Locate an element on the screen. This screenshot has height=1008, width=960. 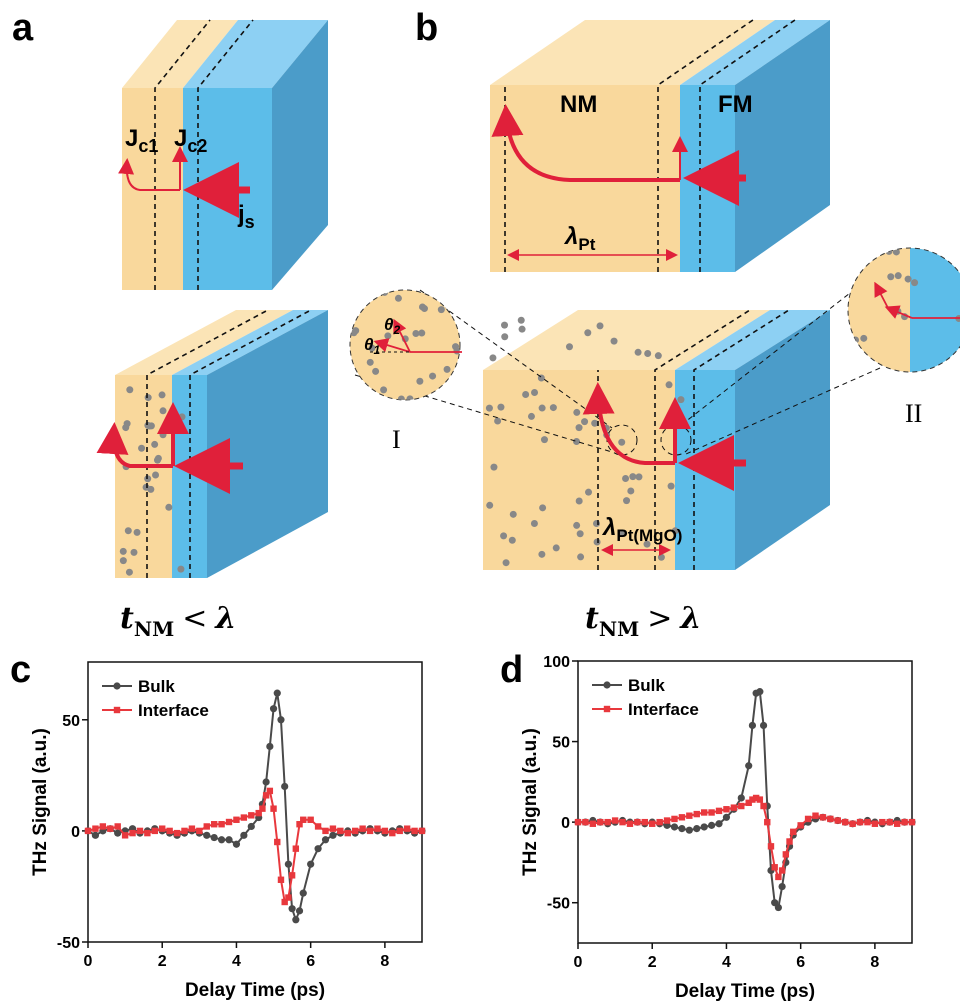
subscript: s is located at coordinates (250, 222).